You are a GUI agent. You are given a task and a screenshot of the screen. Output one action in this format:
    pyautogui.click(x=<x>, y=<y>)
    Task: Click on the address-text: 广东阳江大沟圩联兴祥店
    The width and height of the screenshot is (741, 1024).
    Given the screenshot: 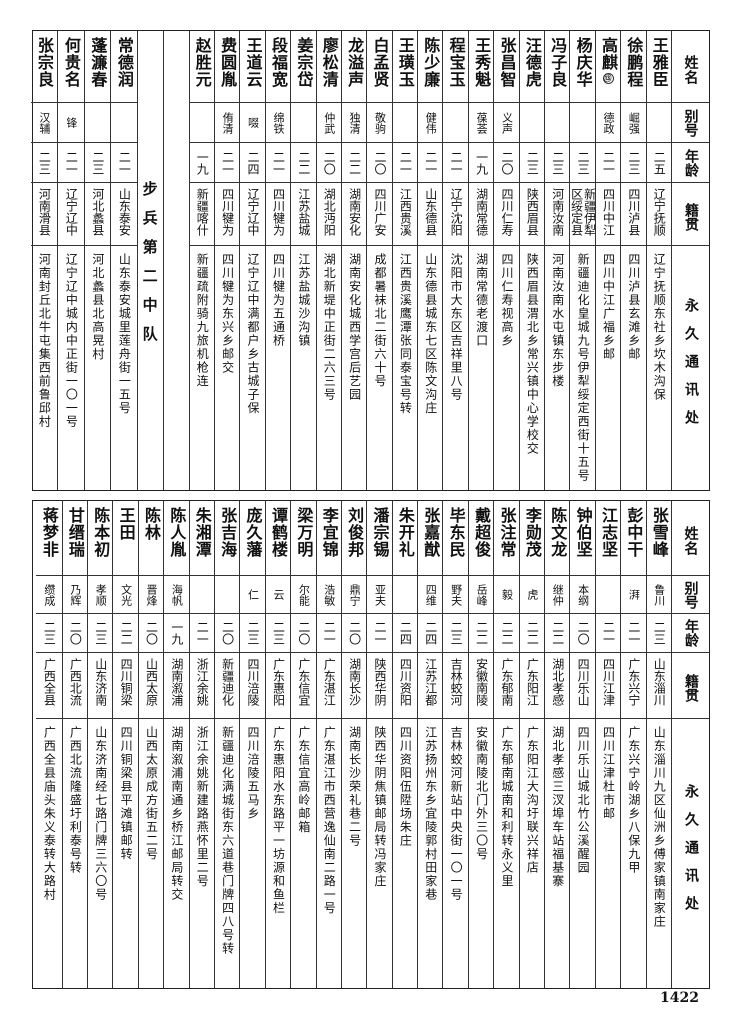 What is the action you would take?
    pyautogui.click(x=532, y=800)
    